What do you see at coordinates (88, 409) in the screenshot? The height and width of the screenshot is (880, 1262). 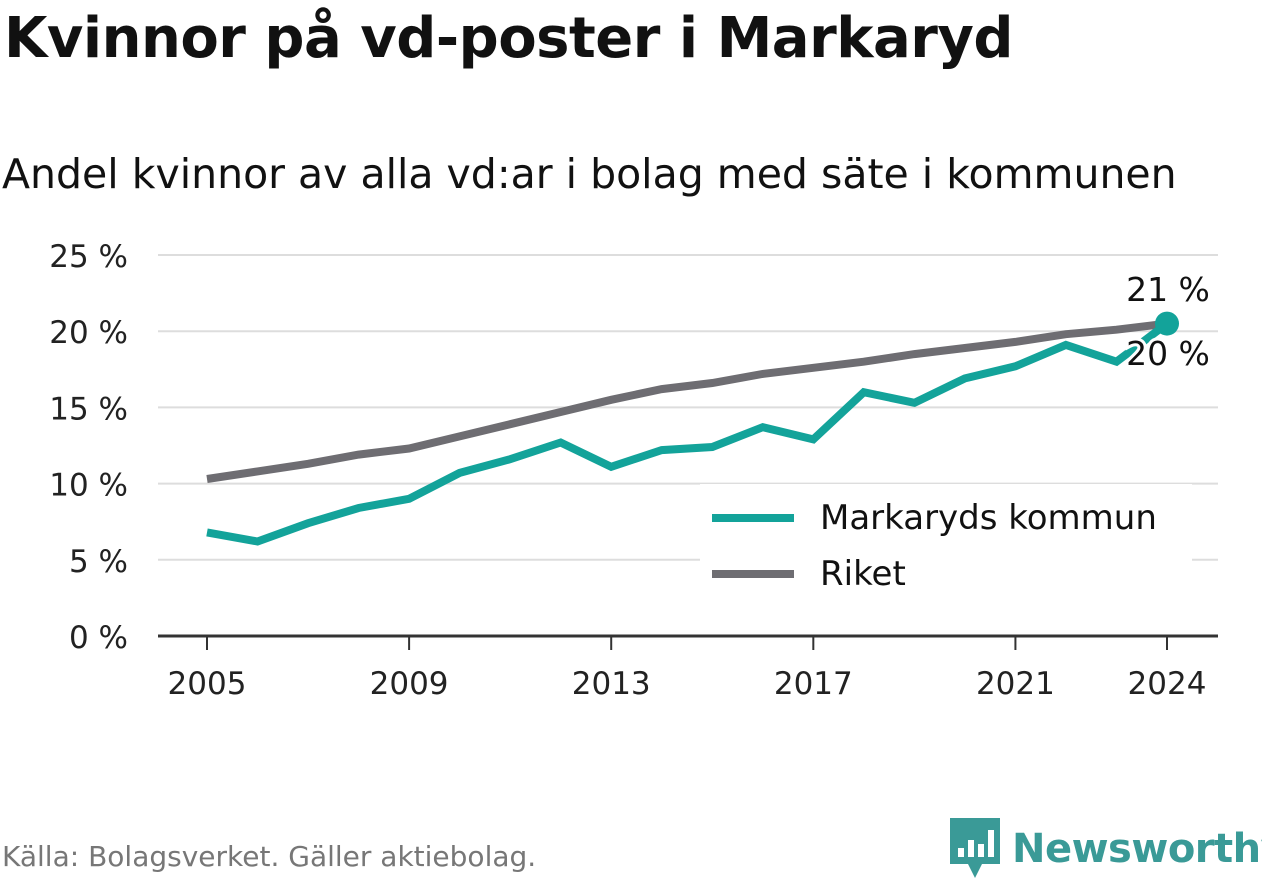 I see `y-tick-label: 15 %` at bounding box center [88, 409].